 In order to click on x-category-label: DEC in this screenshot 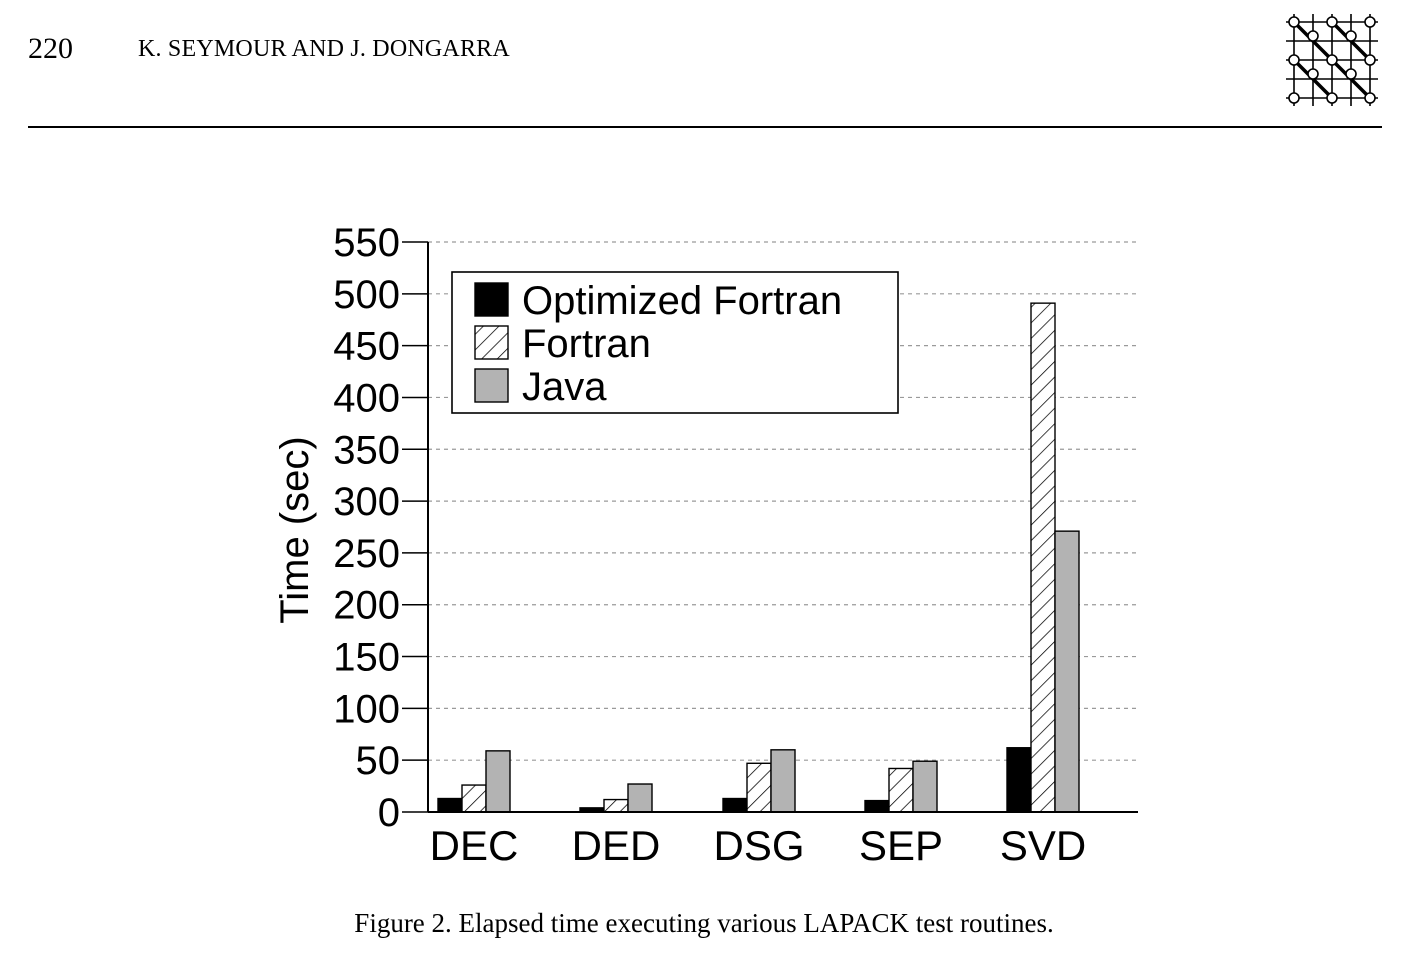, I will do `click(474, 845)`.